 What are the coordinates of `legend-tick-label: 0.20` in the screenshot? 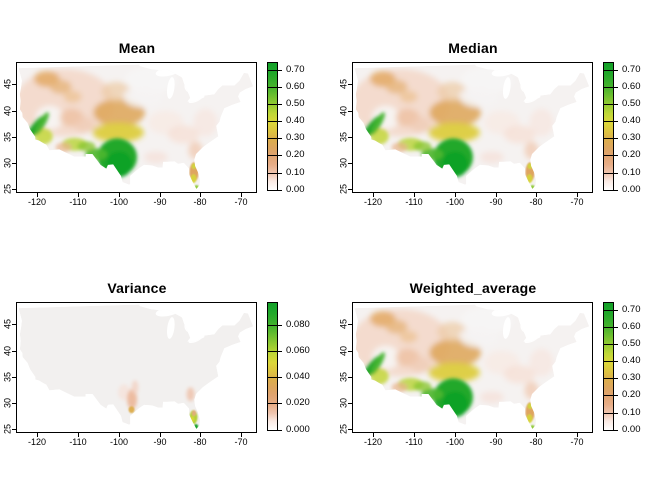 It's located at (631, 154).